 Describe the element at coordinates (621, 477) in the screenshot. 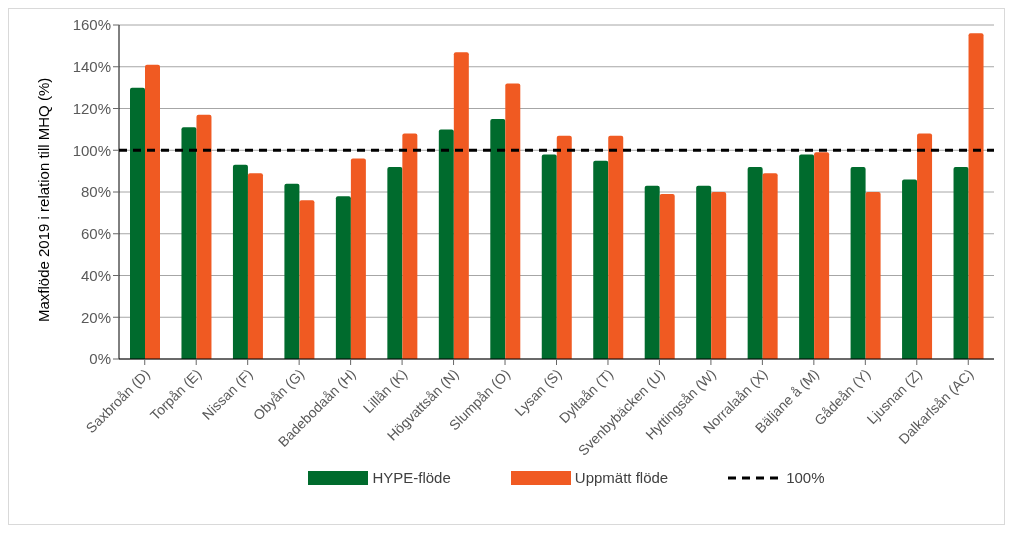

I see `legend-label: Uppmätt flöde` at that location.